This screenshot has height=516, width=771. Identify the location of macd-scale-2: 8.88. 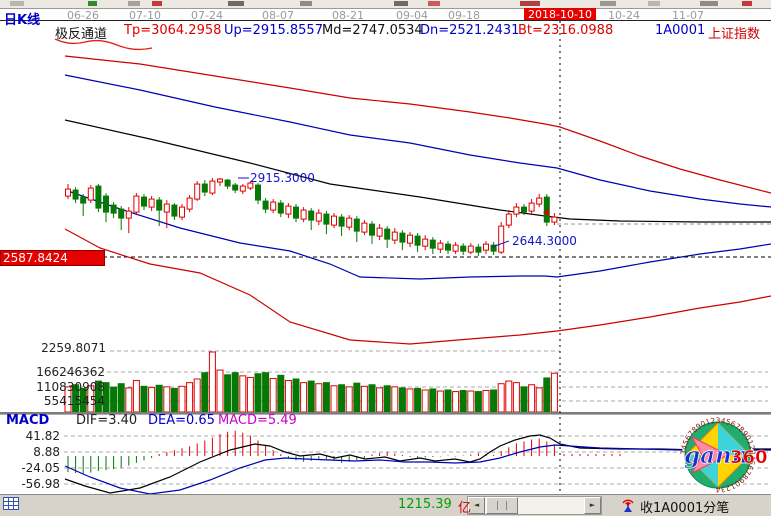
(46, 452).